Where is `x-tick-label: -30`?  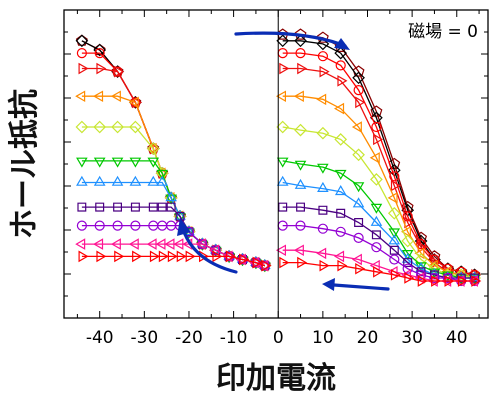
x-tick-label: -30 is located at coordinates (144, 338).